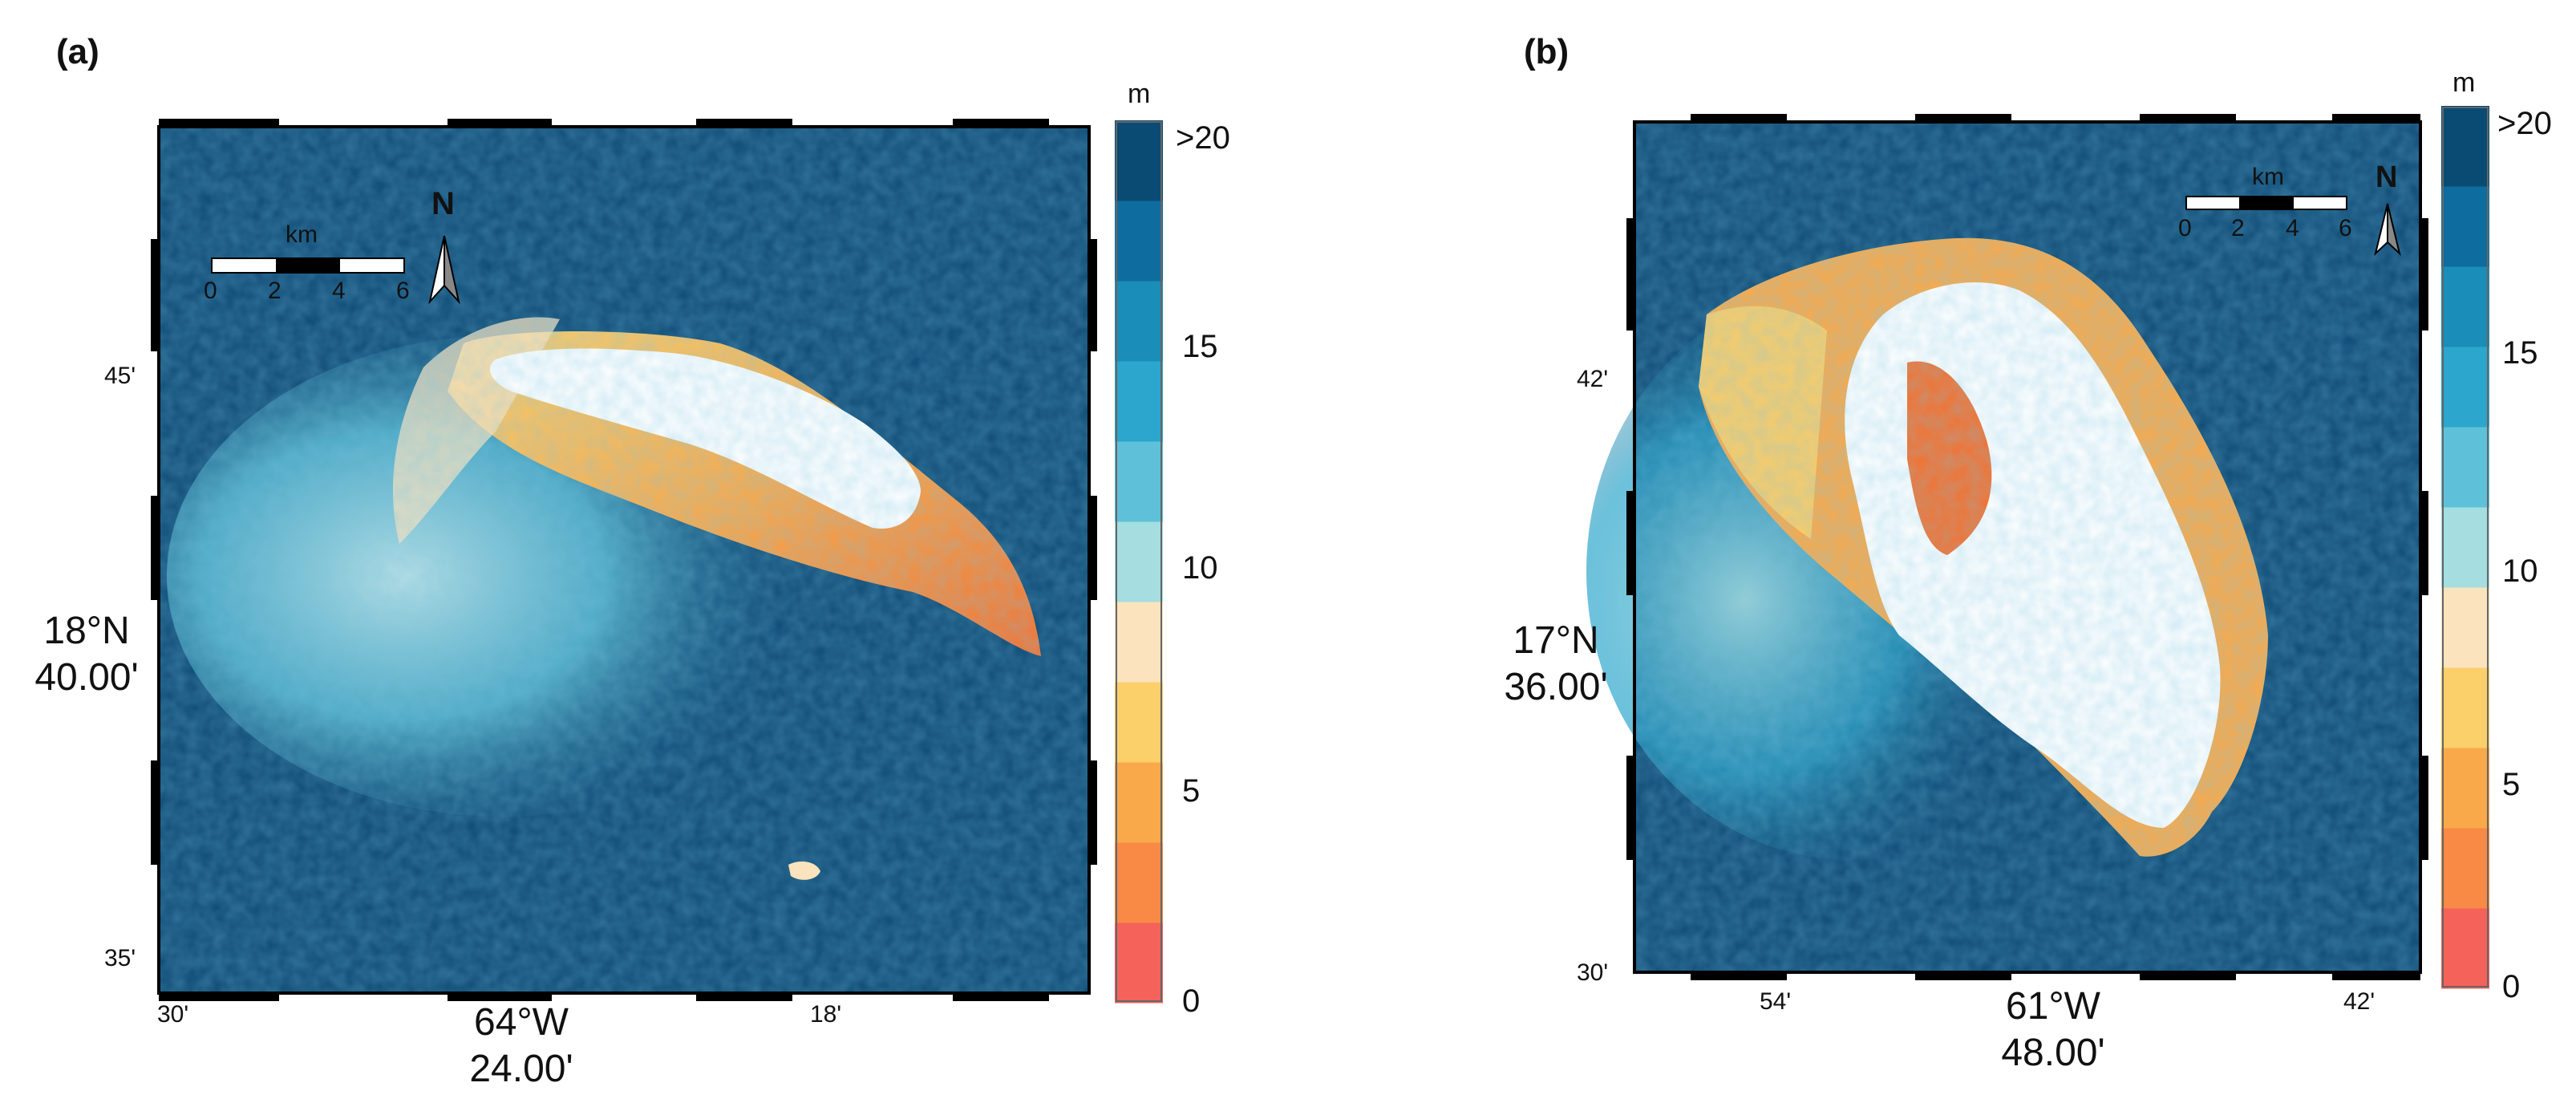 Image resolution: width=2576 pixels, height=1103 pixels. I want to click on lat-main-deg: 17°N, so click(1556, 640).